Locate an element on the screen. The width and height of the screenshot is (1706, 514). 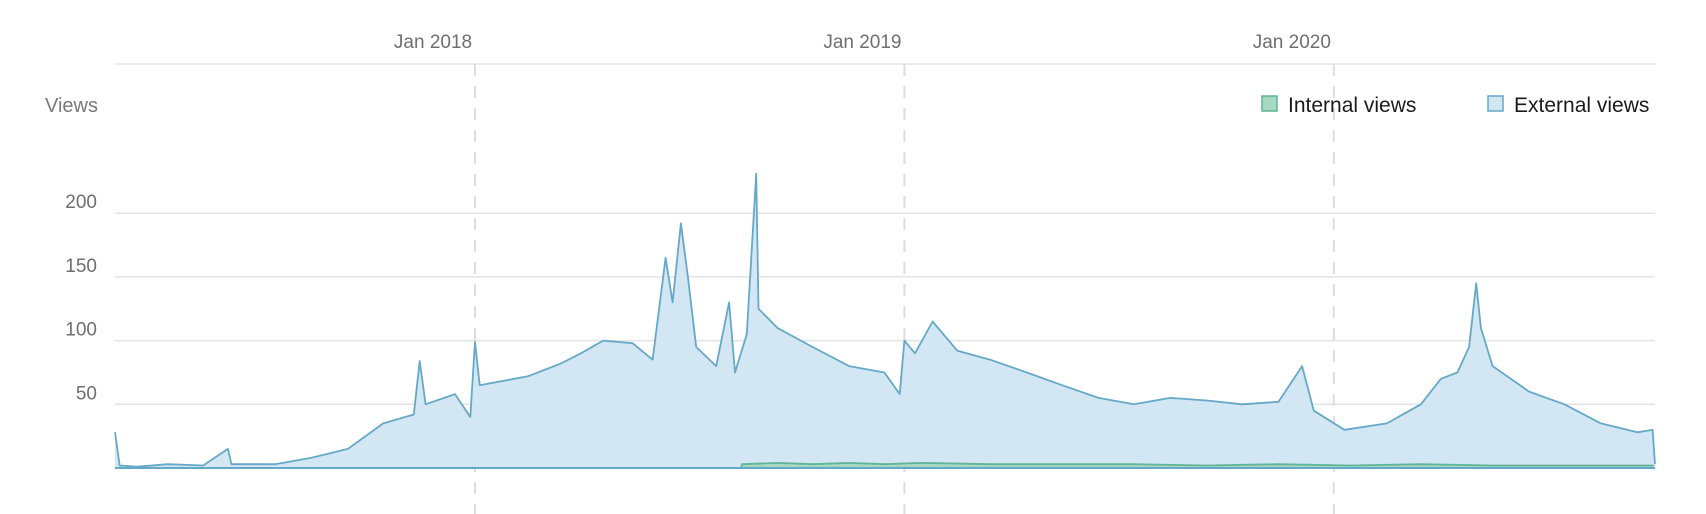
x-tick-label: Jan 2020 is located at coordinates (1292, 42).